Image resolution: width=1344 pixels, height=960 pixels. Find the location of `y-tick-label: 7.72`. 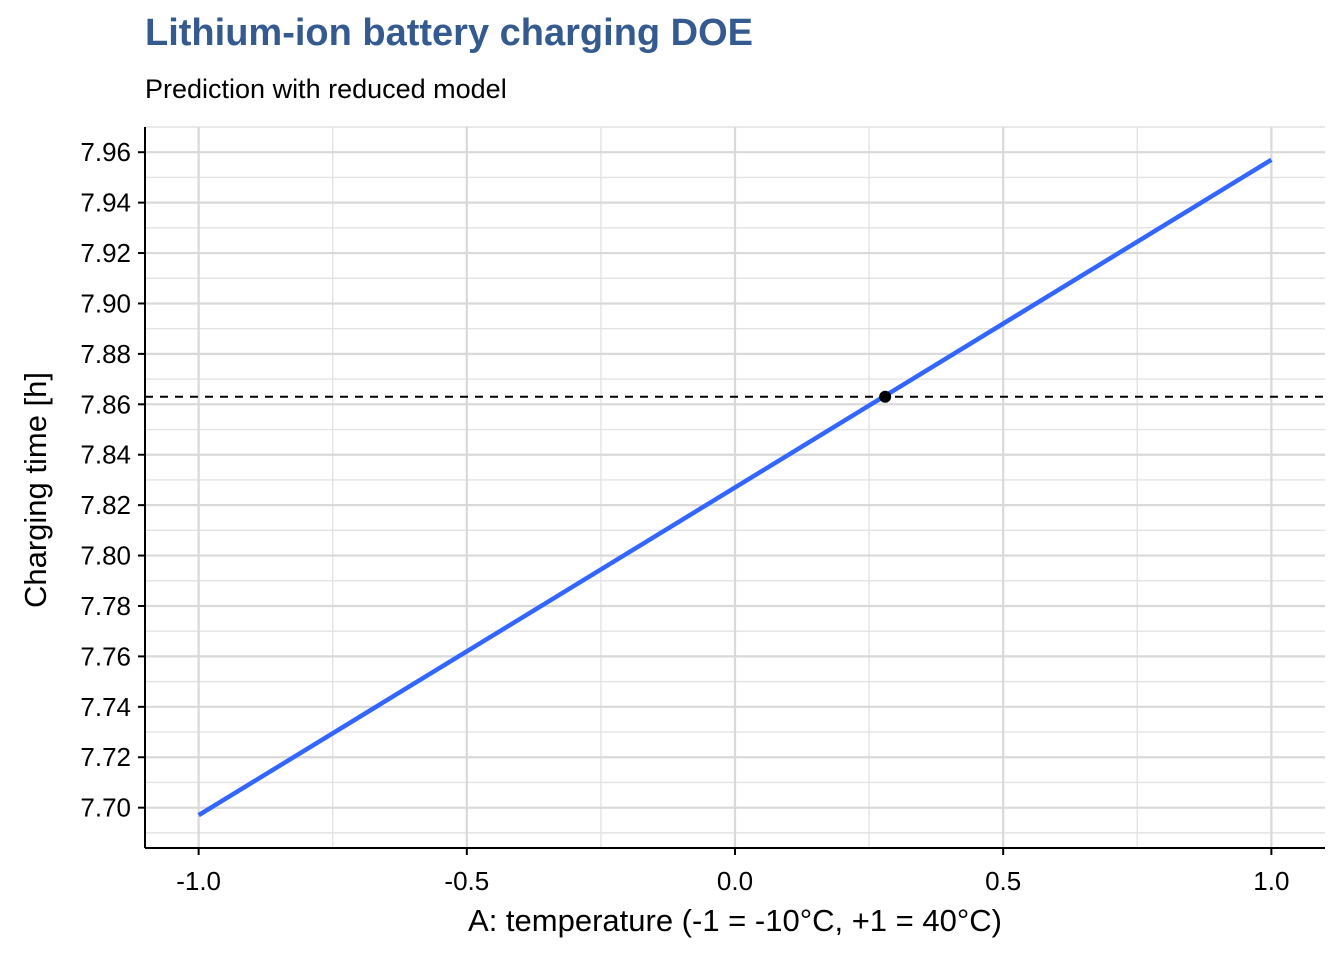

y-tick-label: 7.72 is located at coordinates (105, 757).